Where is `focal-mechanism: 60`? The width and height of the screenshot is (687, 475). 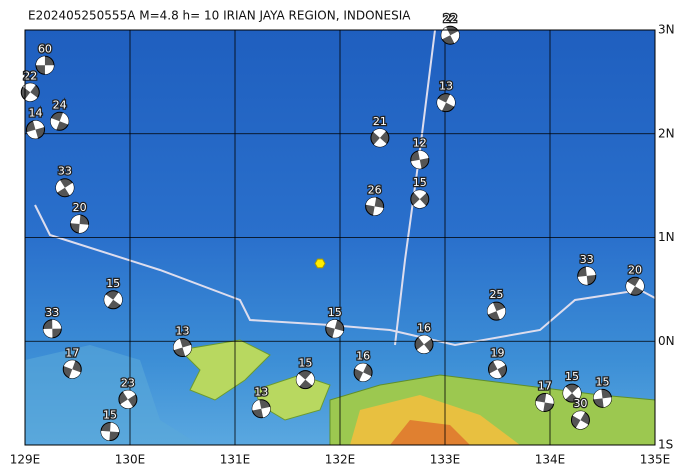 focal-mechanism: 60 is located at coordinates (45, 58).